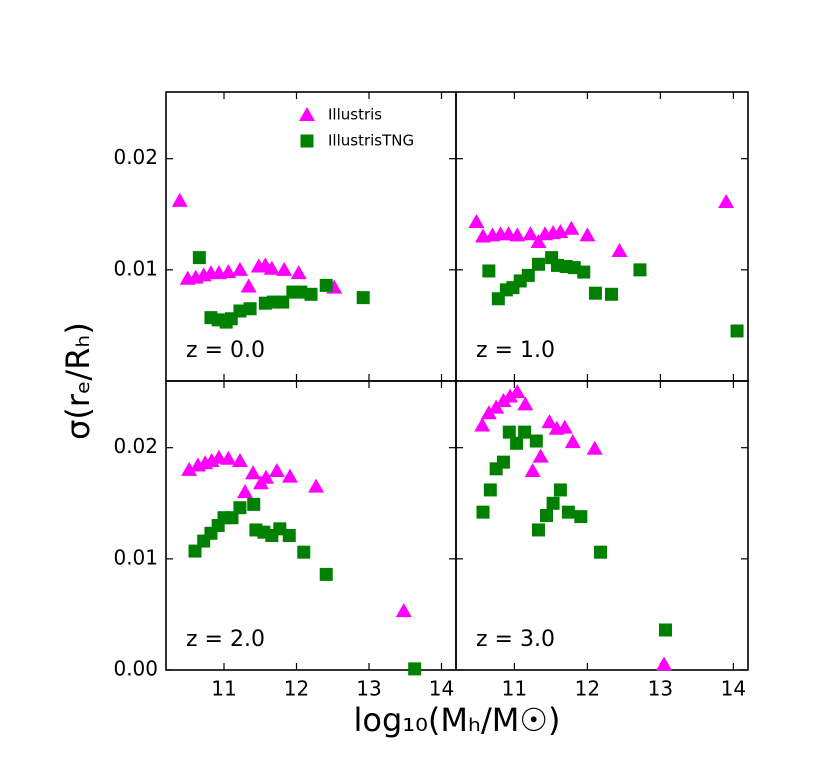  What do you see at coordinates (515, 350) in the screenshot?
I see `panel-annotation: z = 1.0` at bounding box center [515, 350].